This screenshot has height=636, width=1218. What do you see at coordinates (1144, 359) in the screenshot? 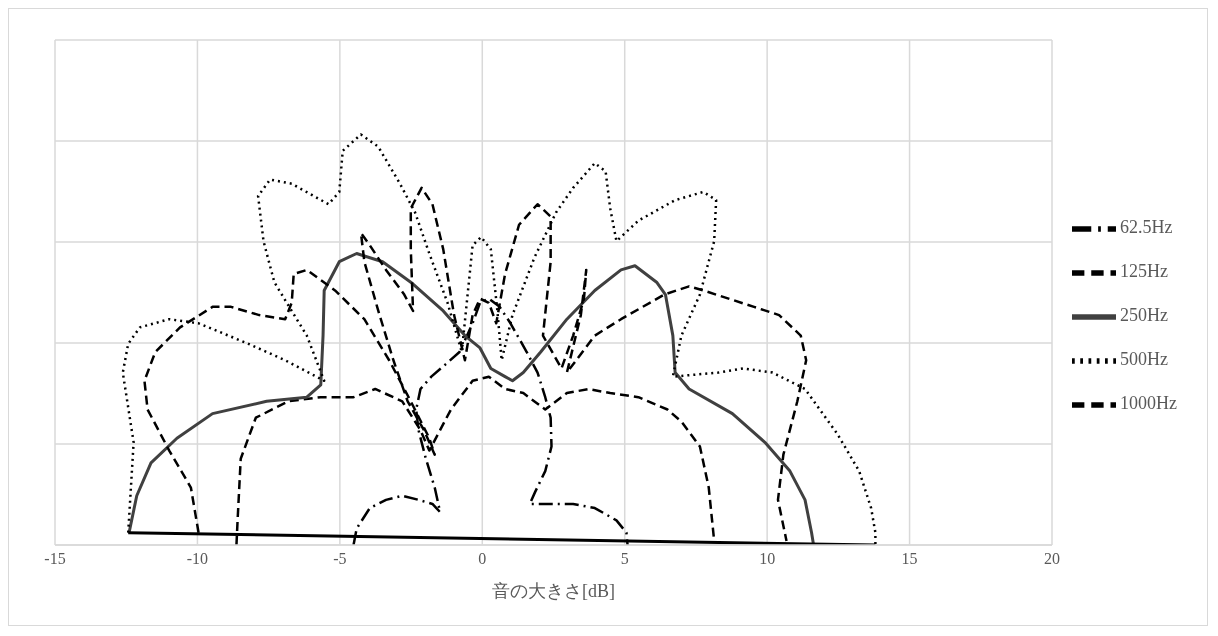
I see `legend-label: 500Hz` at bounding box center [1144, 359].